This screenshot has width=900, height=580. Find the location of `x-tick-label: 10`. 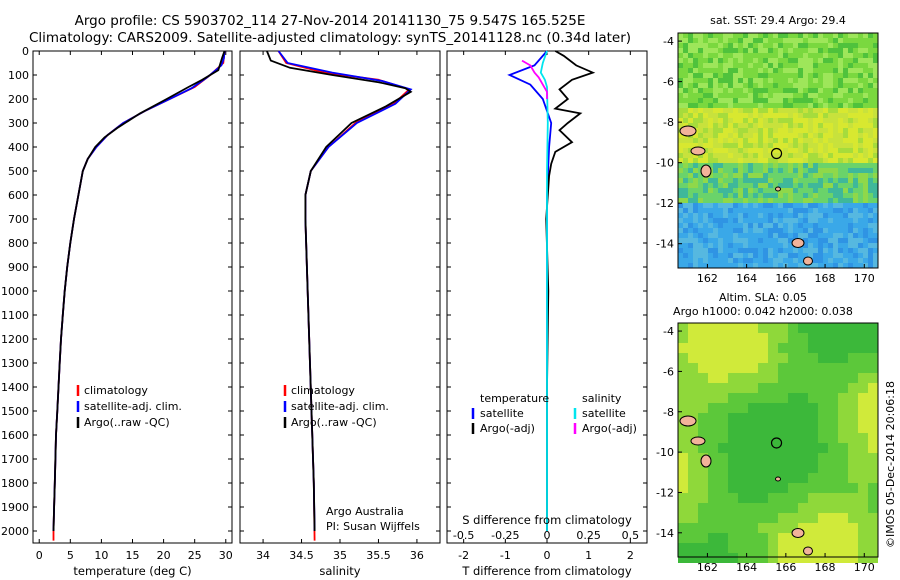

x-tick-label: 10 is located at coordinates (101, 555).